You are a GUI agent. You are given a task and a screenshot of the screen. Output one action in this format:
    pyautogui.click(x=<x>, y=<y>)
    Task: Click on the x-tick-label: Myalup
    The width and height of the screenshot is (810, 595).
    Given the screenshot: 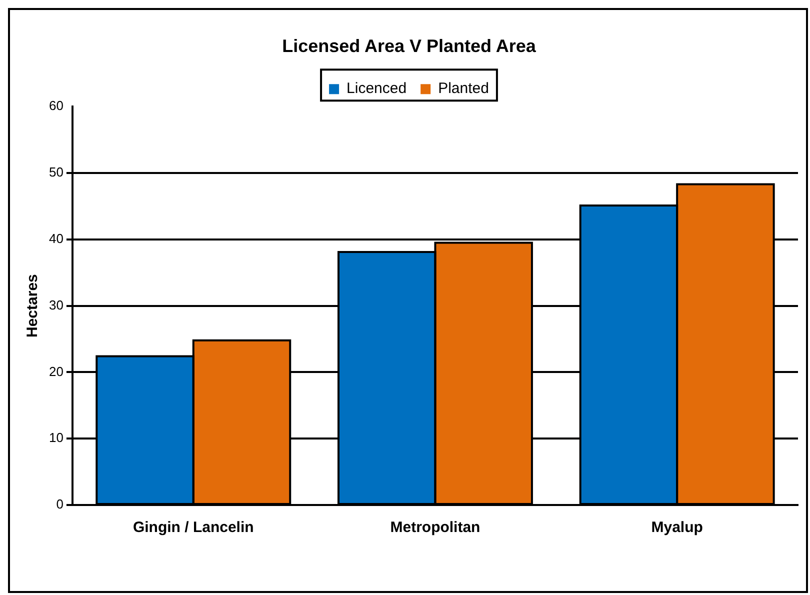 What is the action you would take?
    pyautogui.click(x=677, y=527)
    